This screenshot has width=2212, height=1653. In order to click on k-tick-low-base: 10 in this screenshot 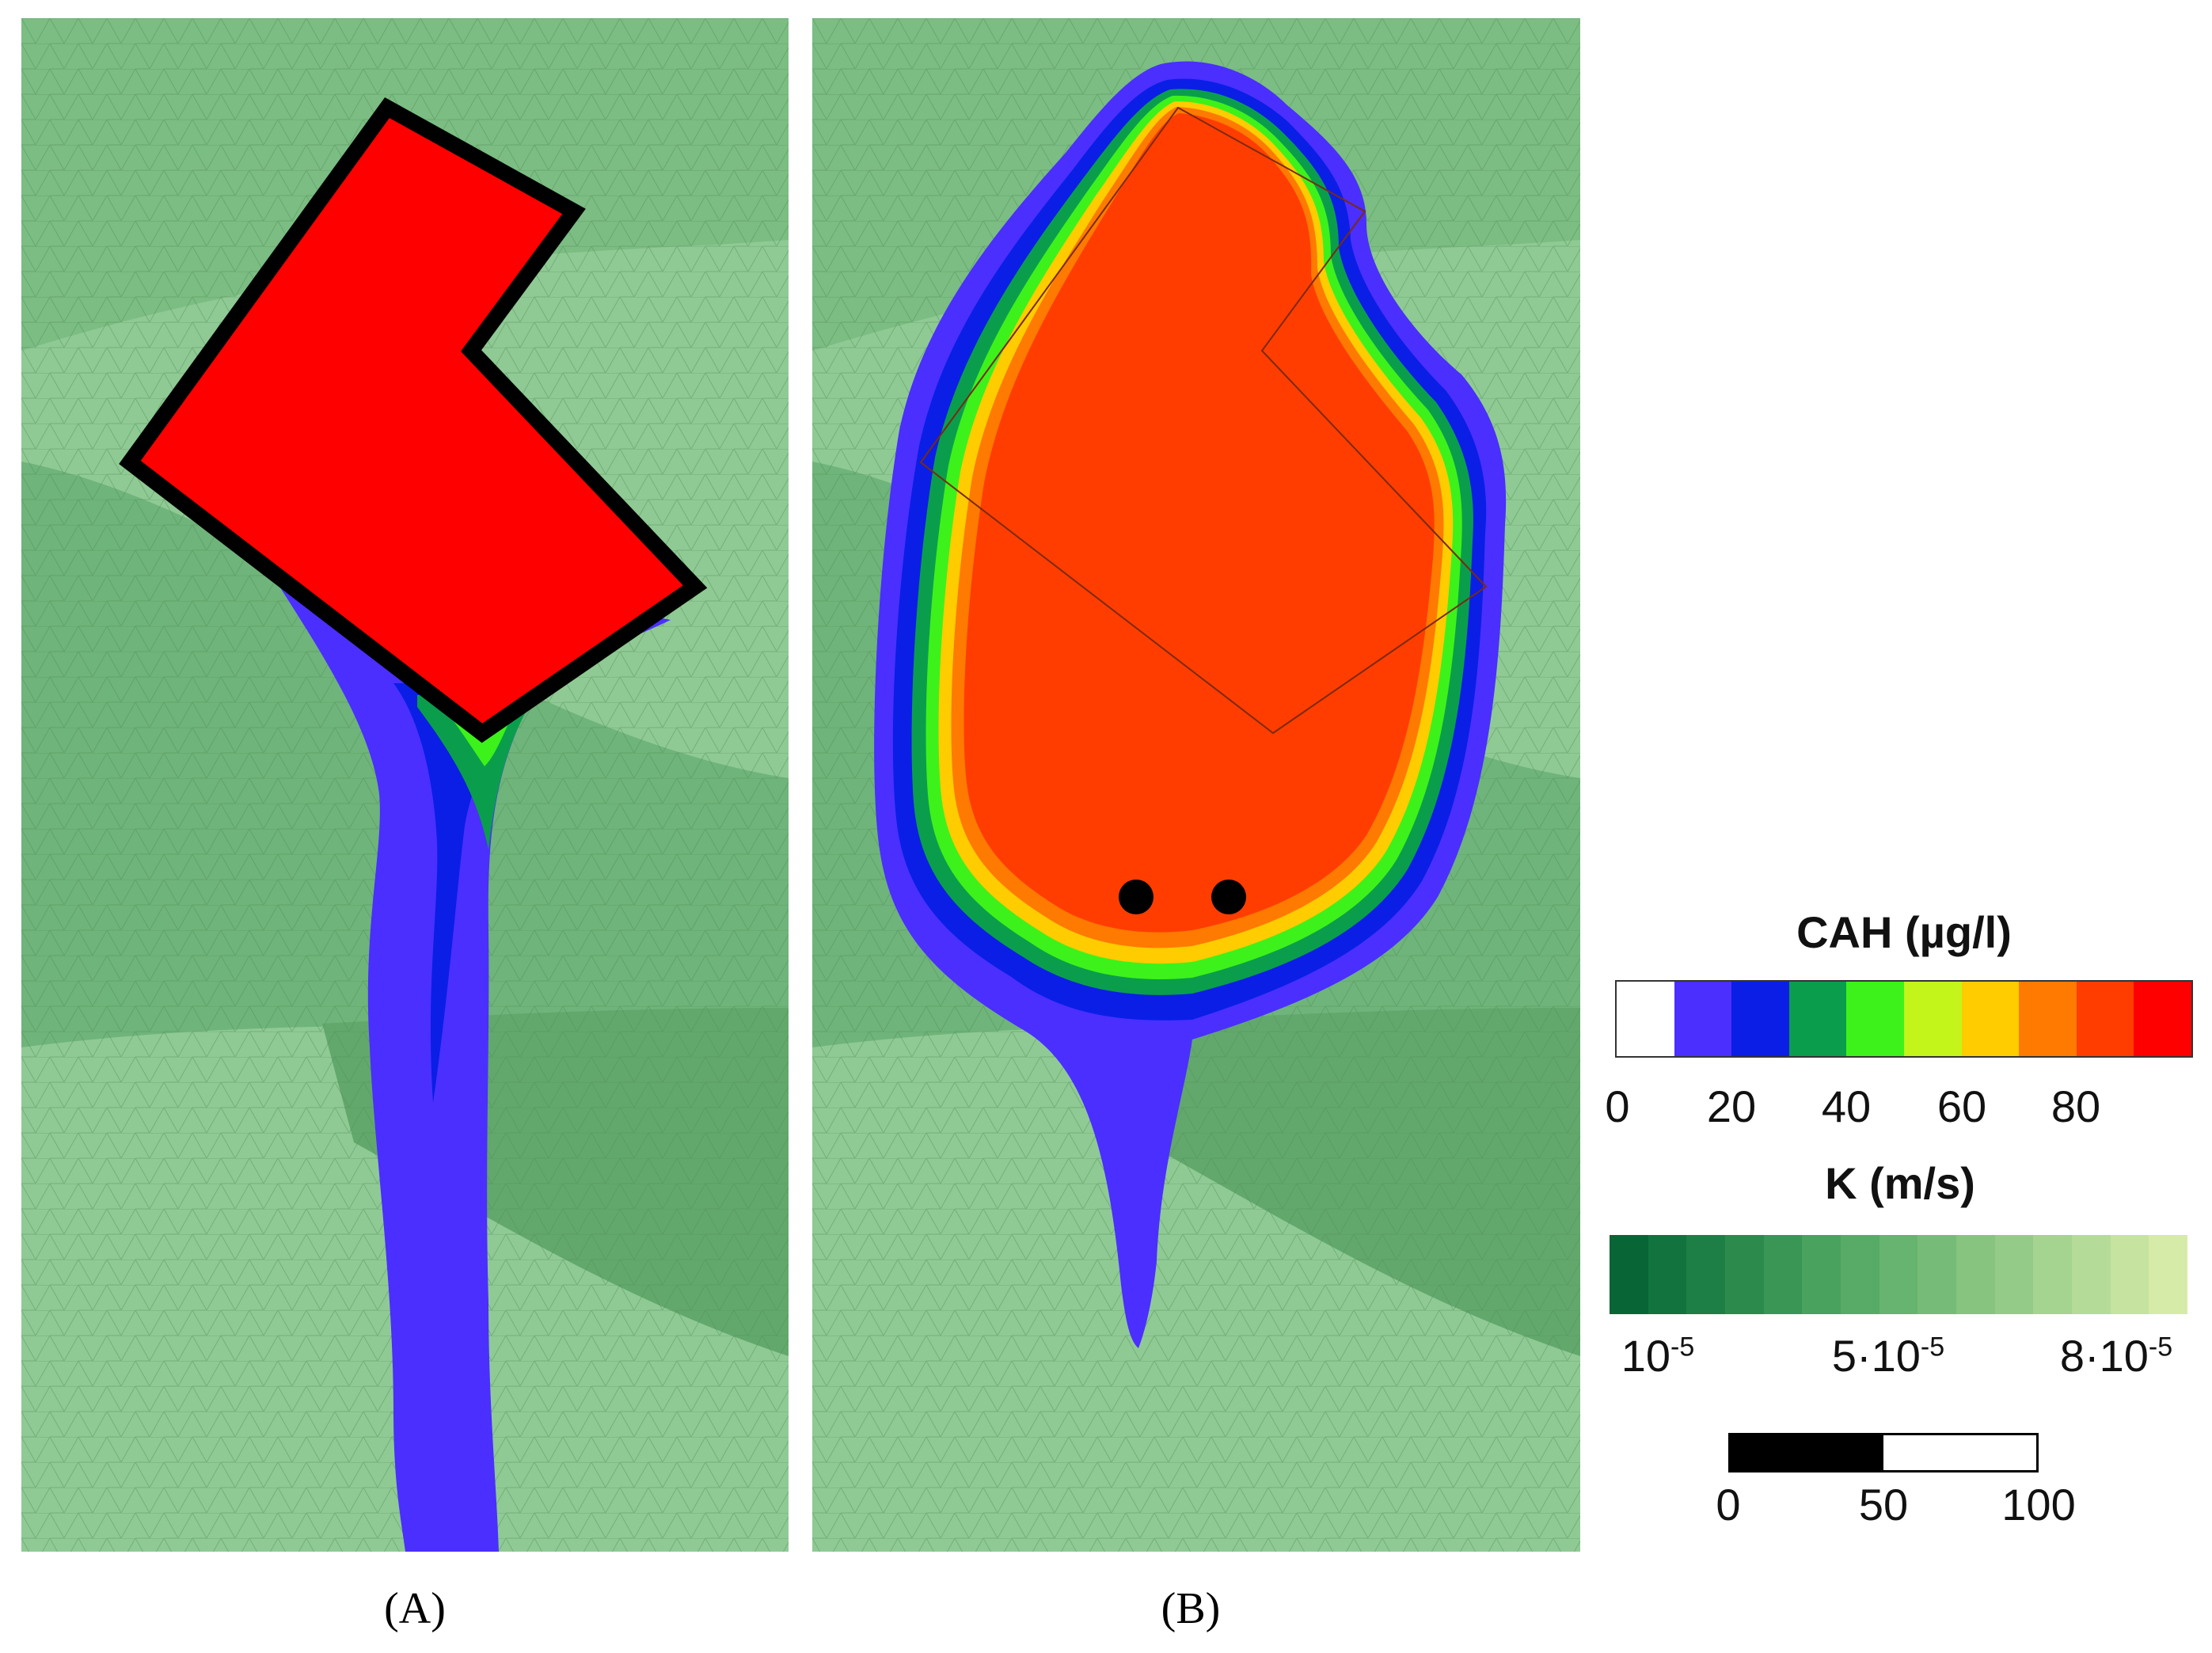, I will do `click(1646, 1356)`.